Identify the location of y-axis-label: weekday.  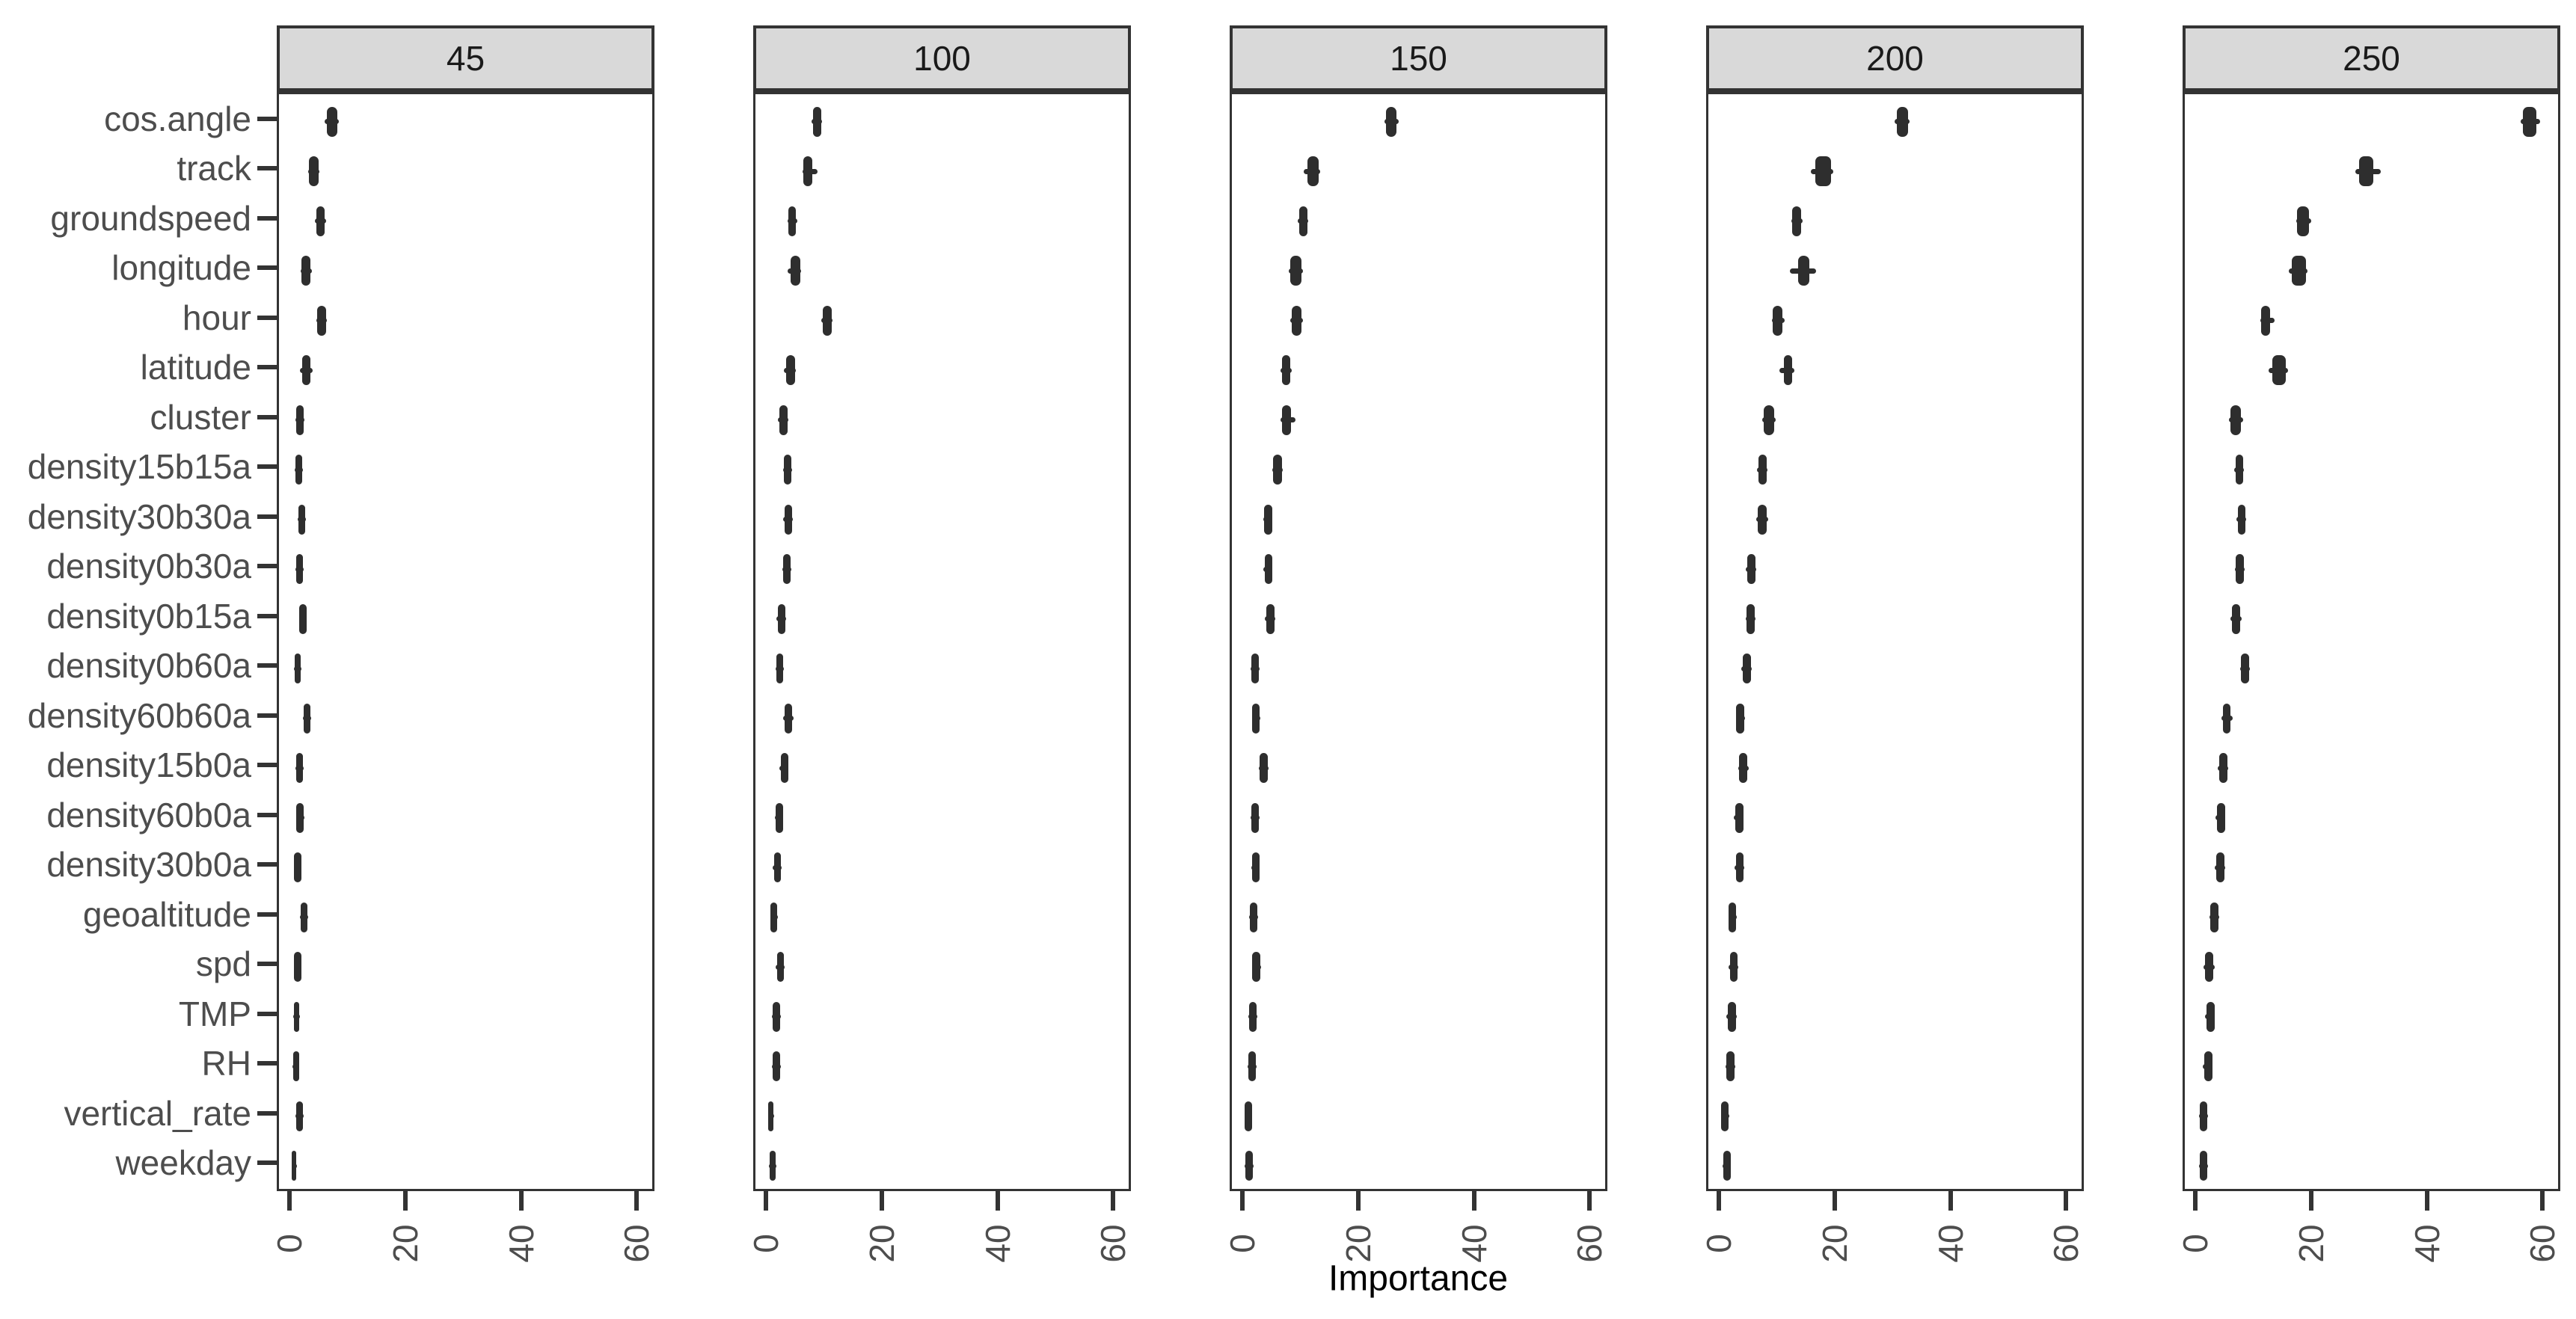
(183, 1162).